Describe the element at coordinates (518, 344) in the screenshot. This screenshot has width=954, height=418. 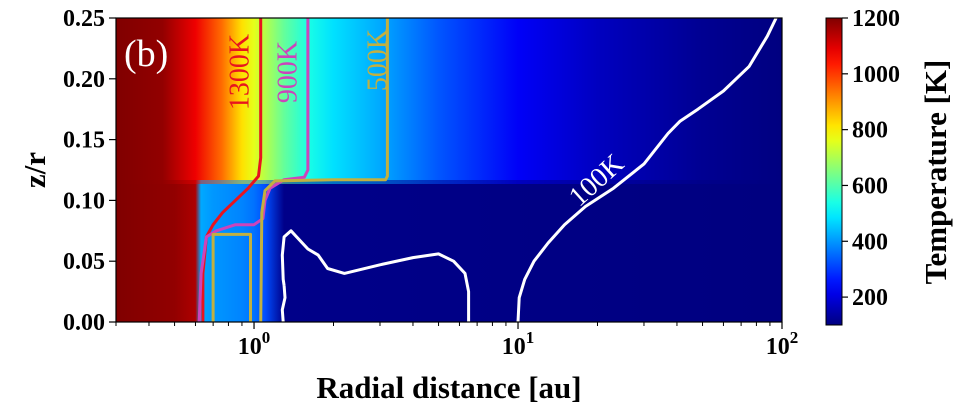
I see `x-tick-label: 10¹` at that location.